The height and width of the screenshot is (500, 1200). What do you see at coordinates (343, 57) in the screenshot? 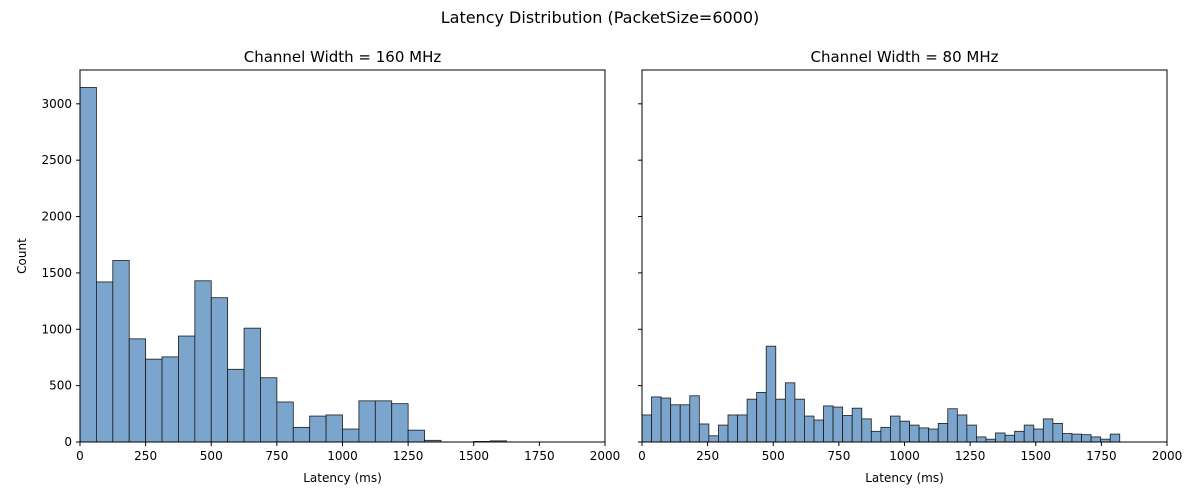
I see `panel-title: Channel Width = 160 MHz` at bounding box center [343, 57].